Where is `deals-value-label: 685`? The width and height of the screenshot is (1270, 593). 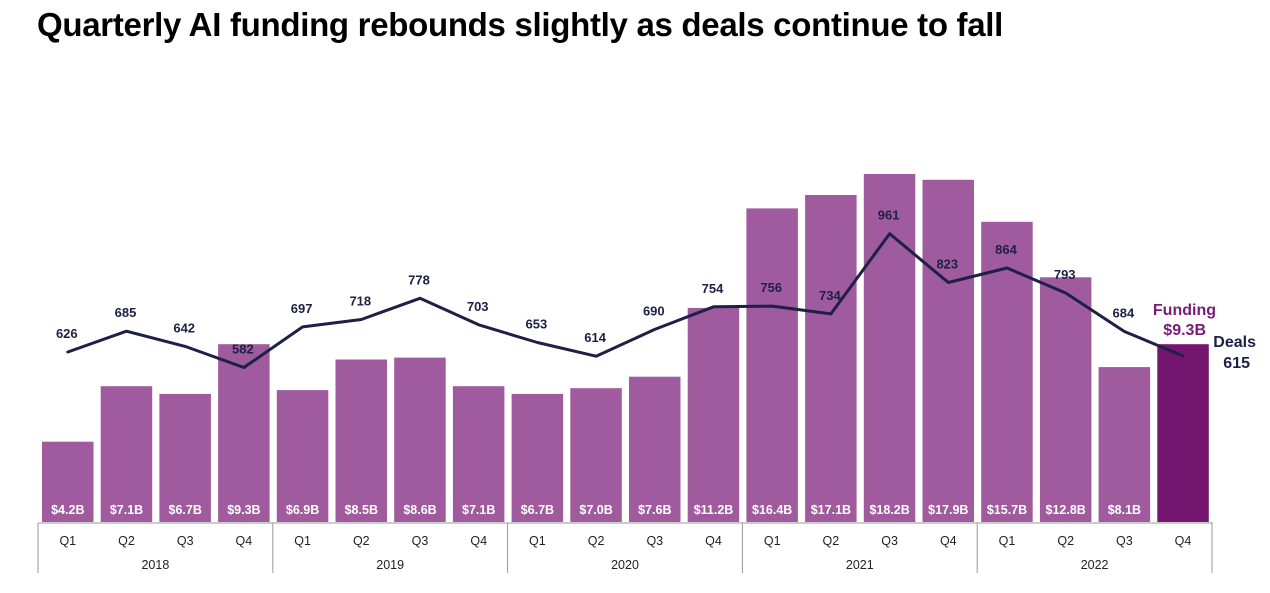 deals-value-label: 685 is located at coordinates (126, 312).